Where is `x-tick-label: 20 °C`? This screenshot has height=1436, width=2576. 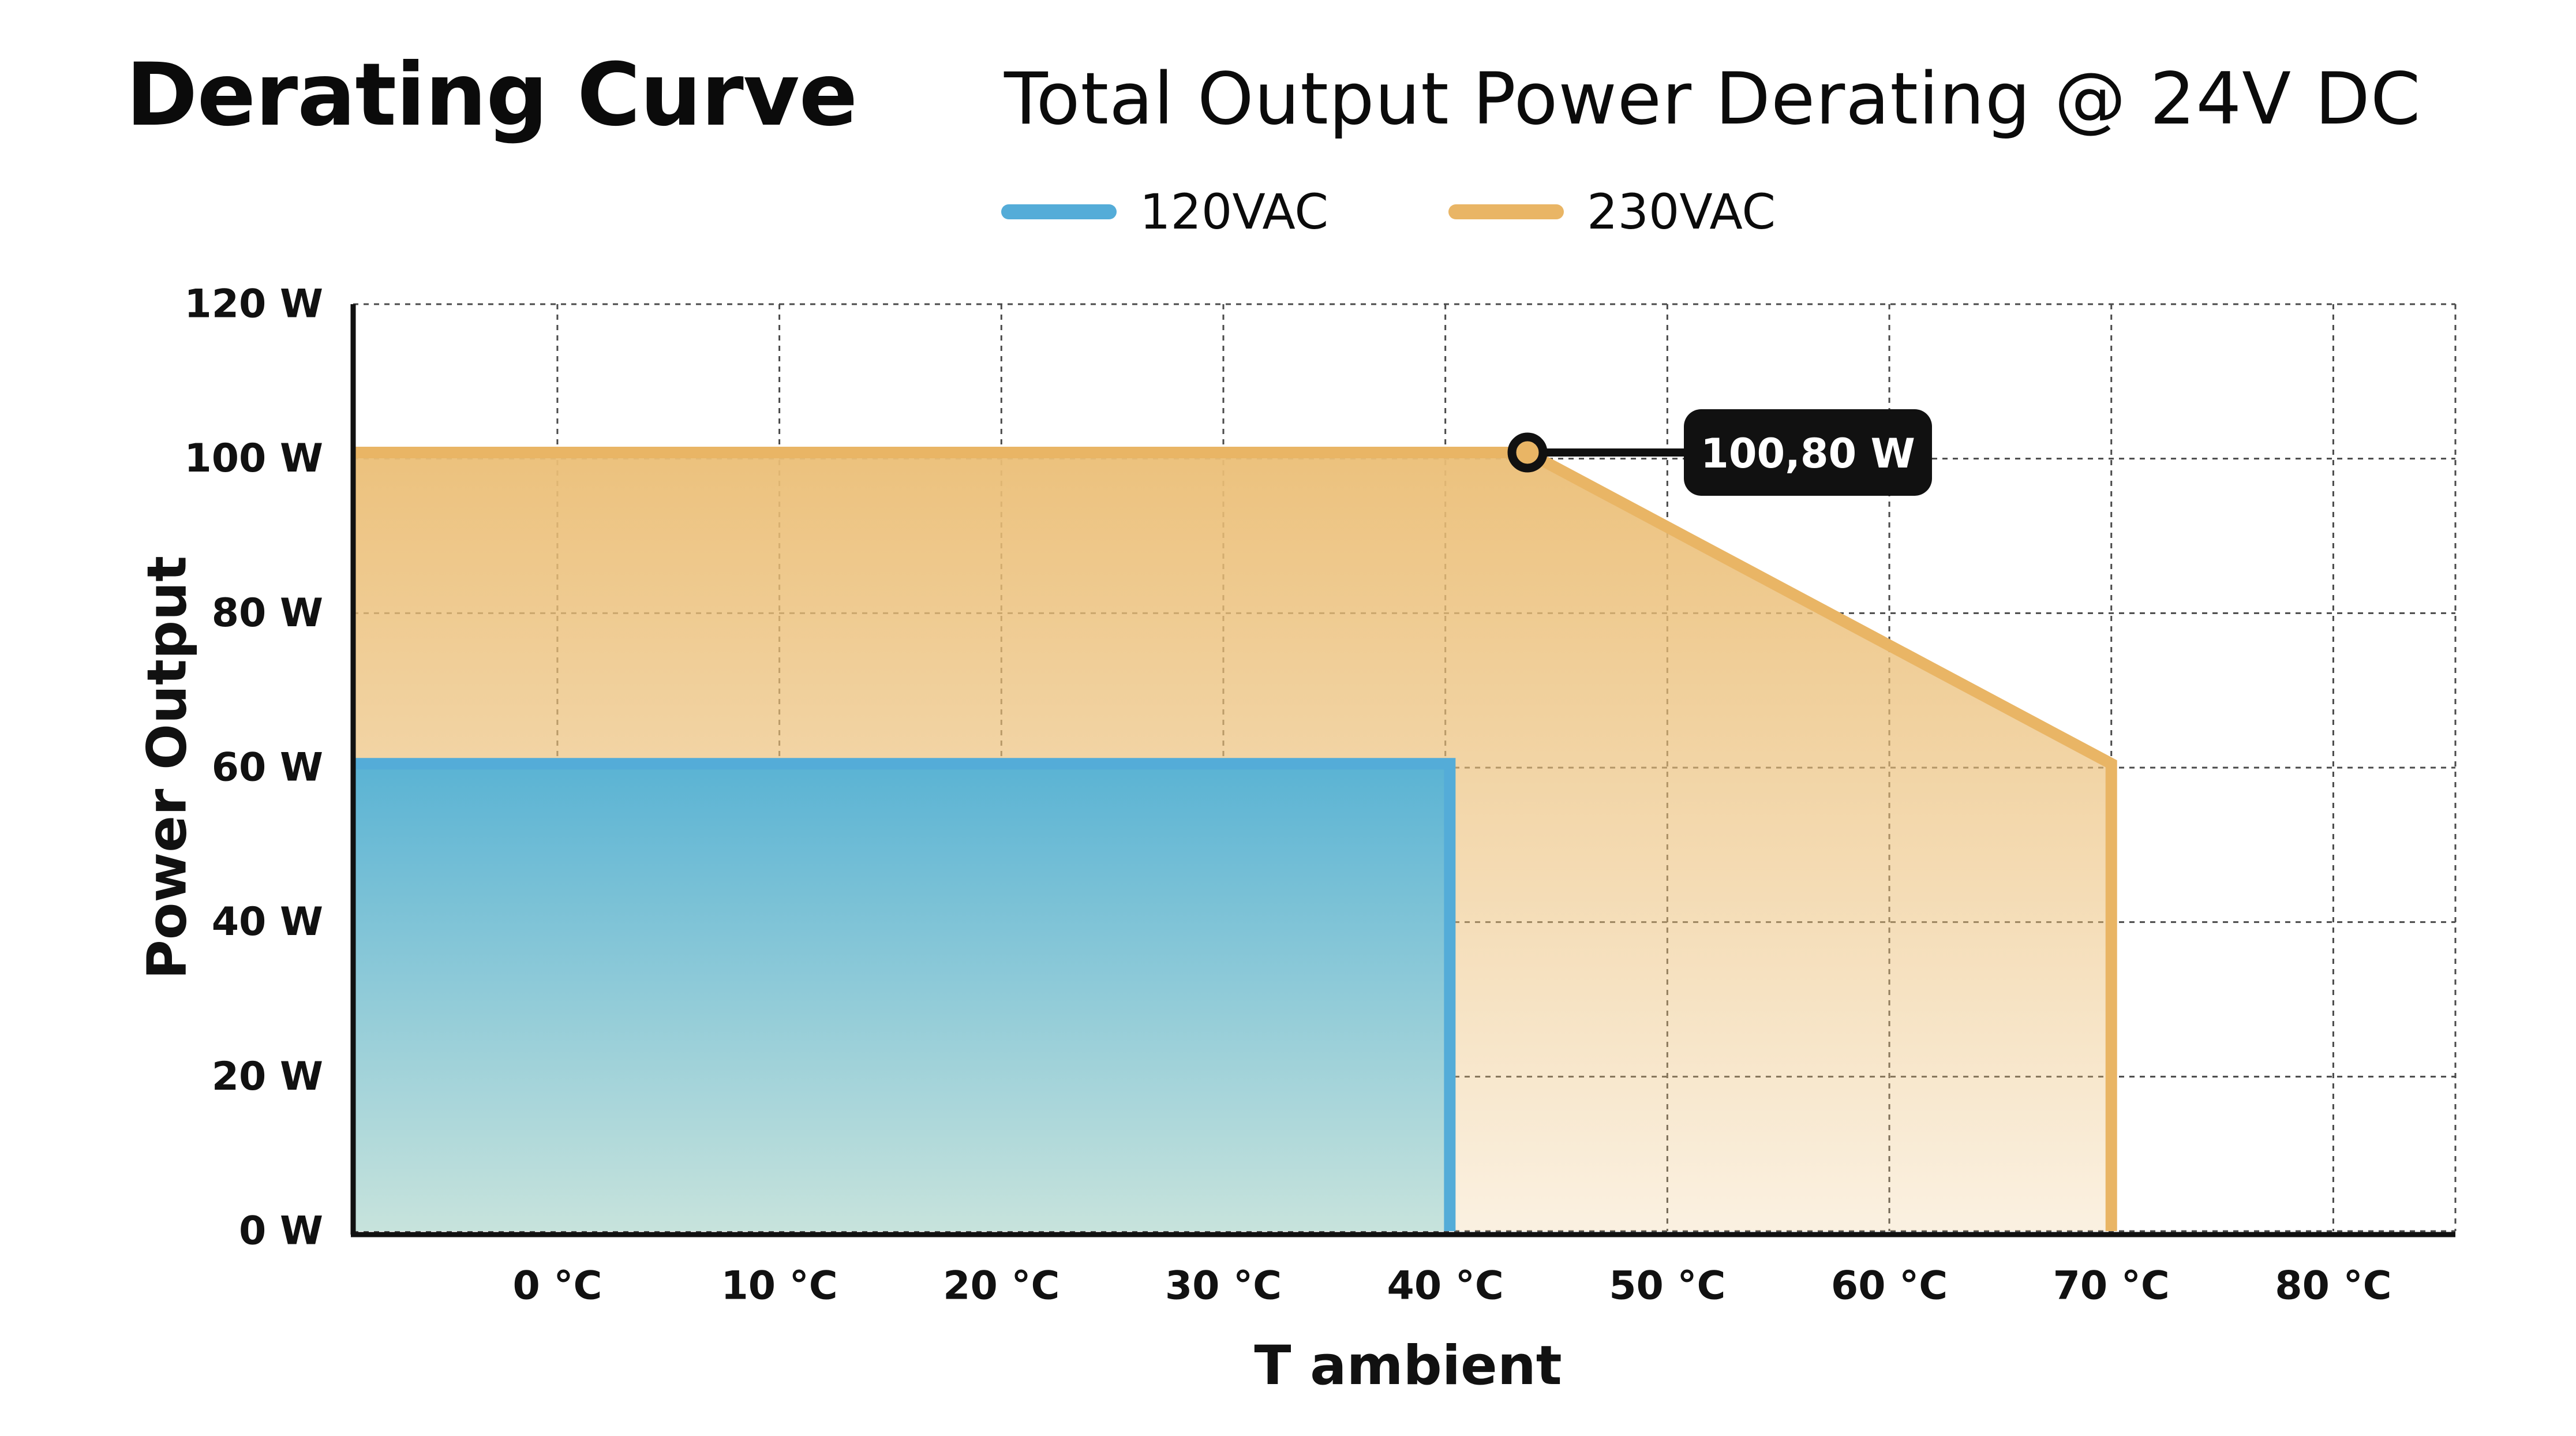 x-tick-label: 20 °C is located at coordinates (1001, 1286).